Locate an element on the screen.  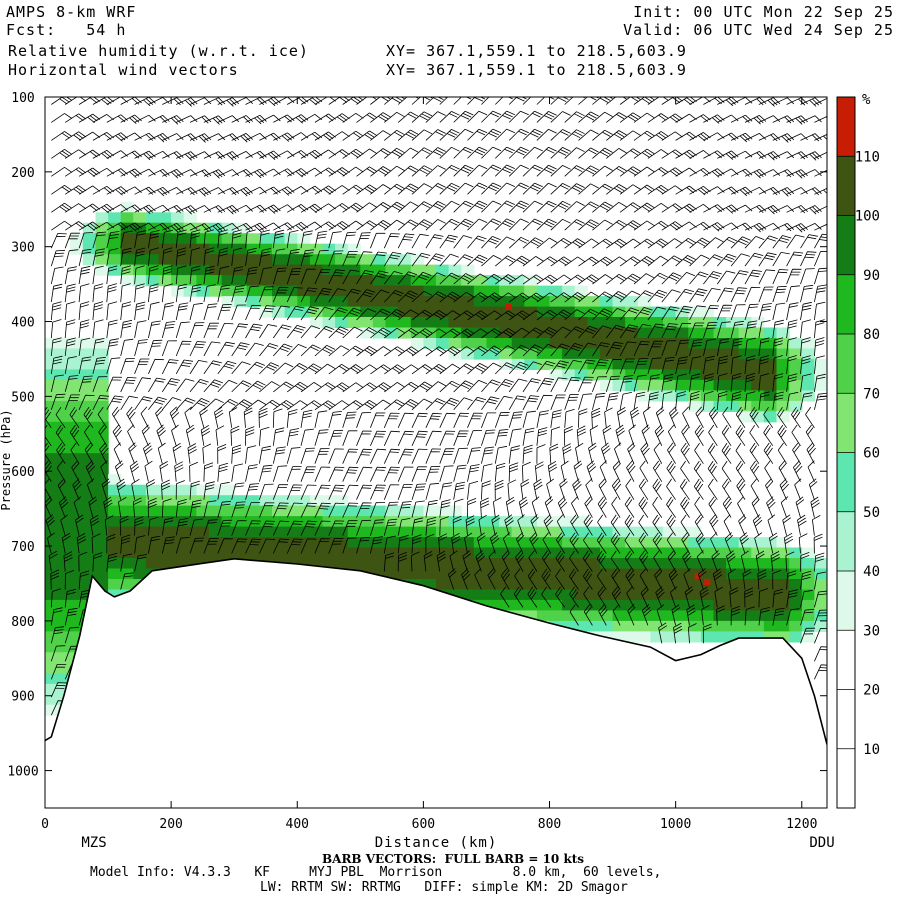
colorbar-tick-label: 110 is located at coordinates (867, 157).